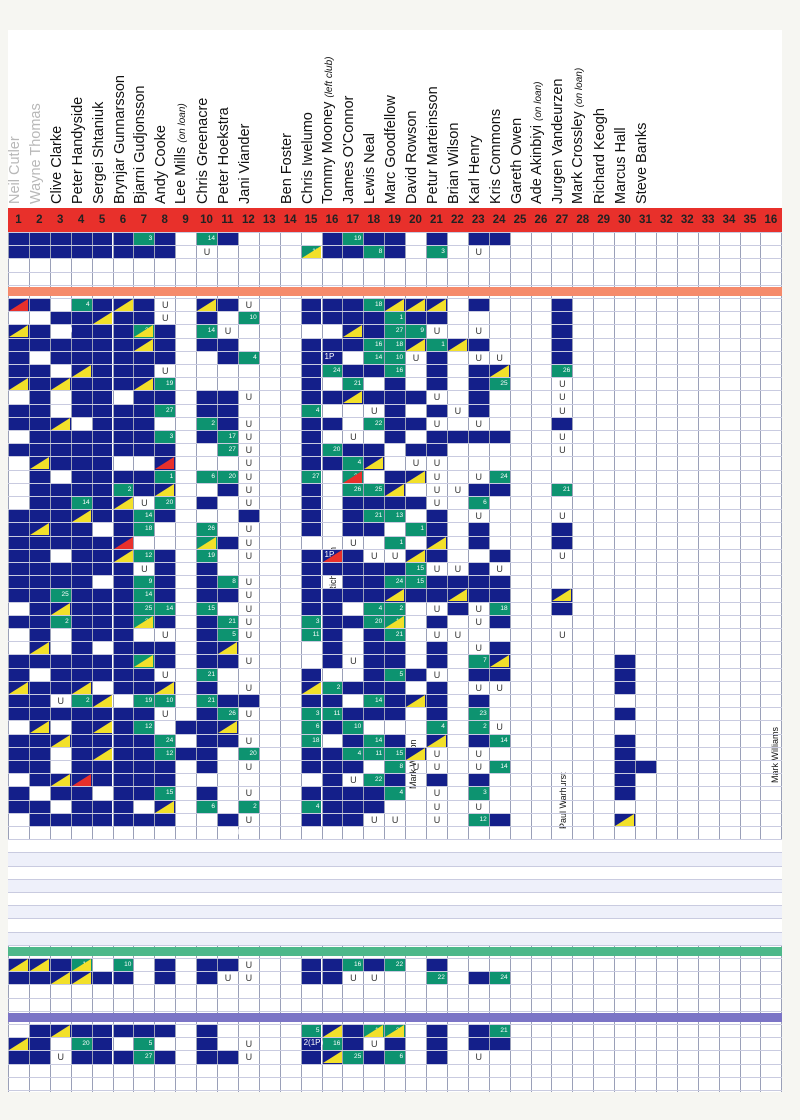 This screenshot has height=1120, width=800. What do you see at coordinates (395, 318) in the screenshot?
I see `substitute-cell: 1` at bounding box center [395, 318].